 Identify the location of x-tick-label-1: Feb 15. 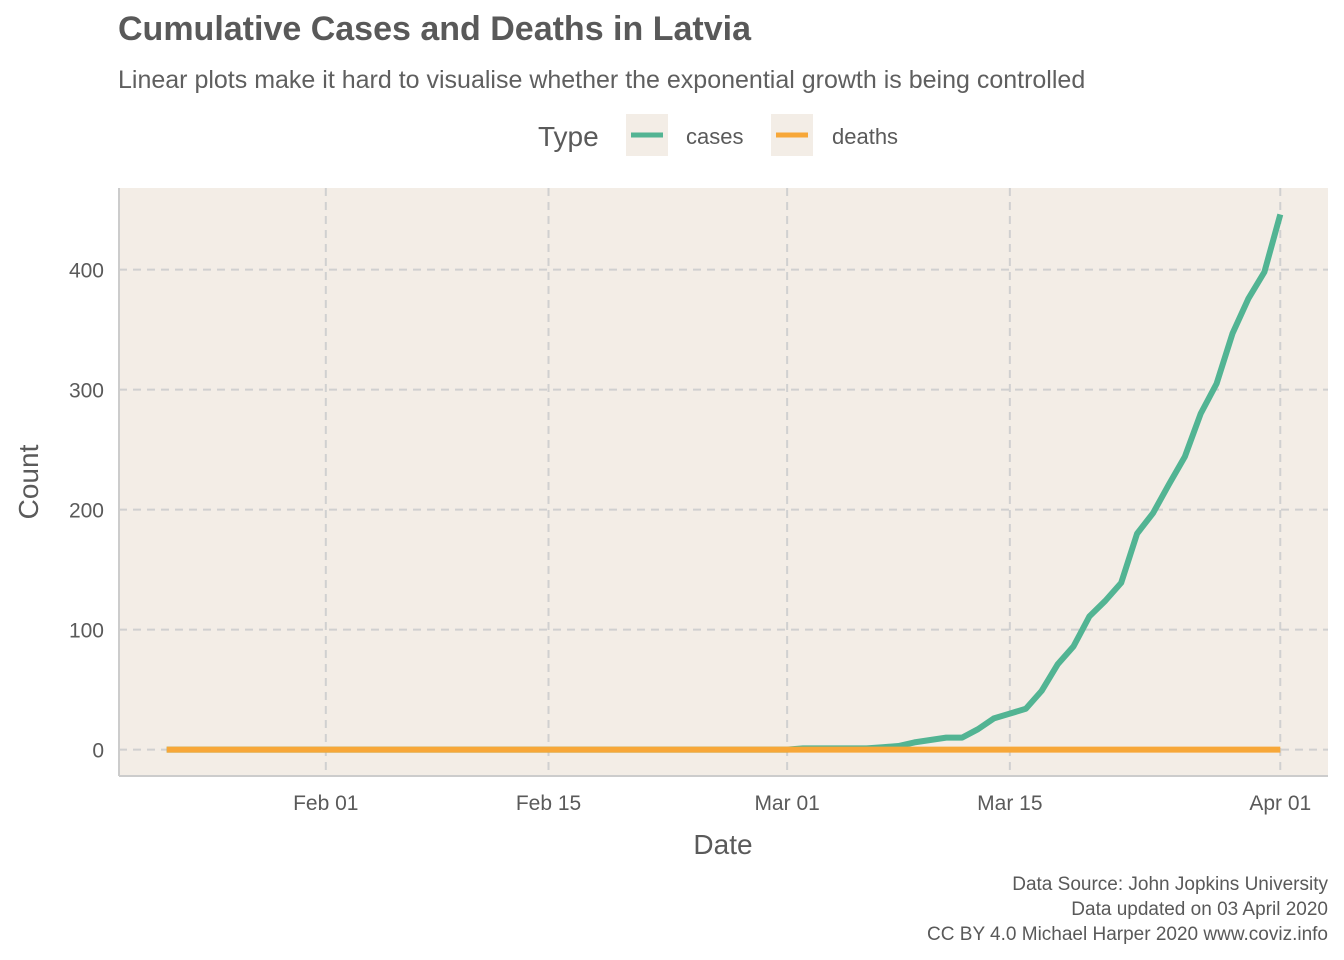
(548, 803).